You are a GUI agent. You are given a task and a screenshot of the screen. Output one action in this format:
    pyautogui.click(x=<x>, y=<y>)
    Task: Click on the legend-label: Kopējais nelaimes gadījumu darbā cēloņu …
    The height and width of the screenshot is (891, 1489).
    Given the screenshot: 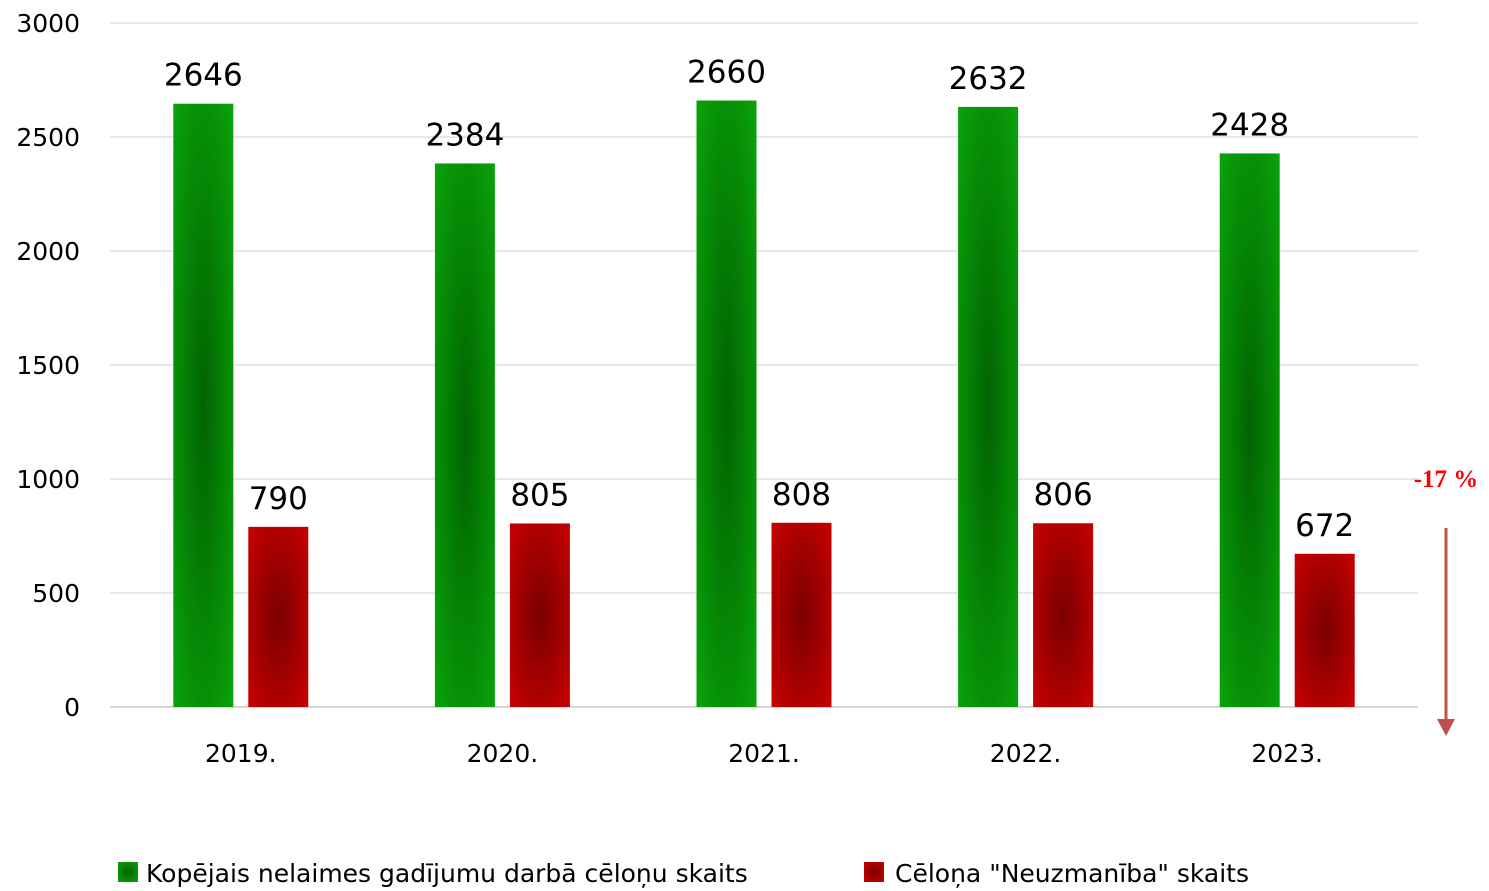 What is the action you would take?
    pyautogui.click(x=447, y=873)
    